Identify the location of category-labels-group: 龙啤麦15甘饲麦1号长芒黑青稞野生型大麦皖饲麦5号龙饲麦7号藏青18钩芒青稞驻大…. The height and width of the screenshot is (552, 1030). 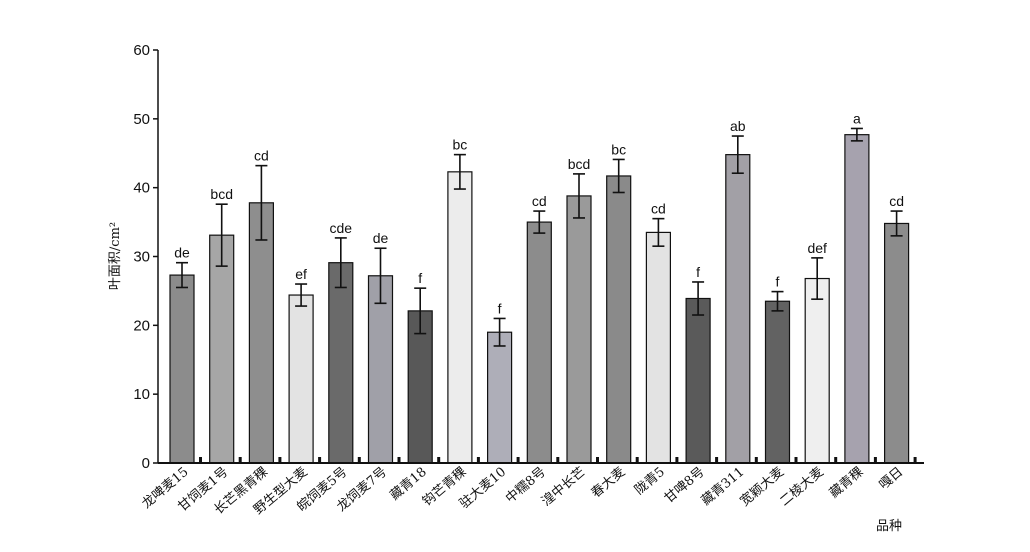
(522, 491).